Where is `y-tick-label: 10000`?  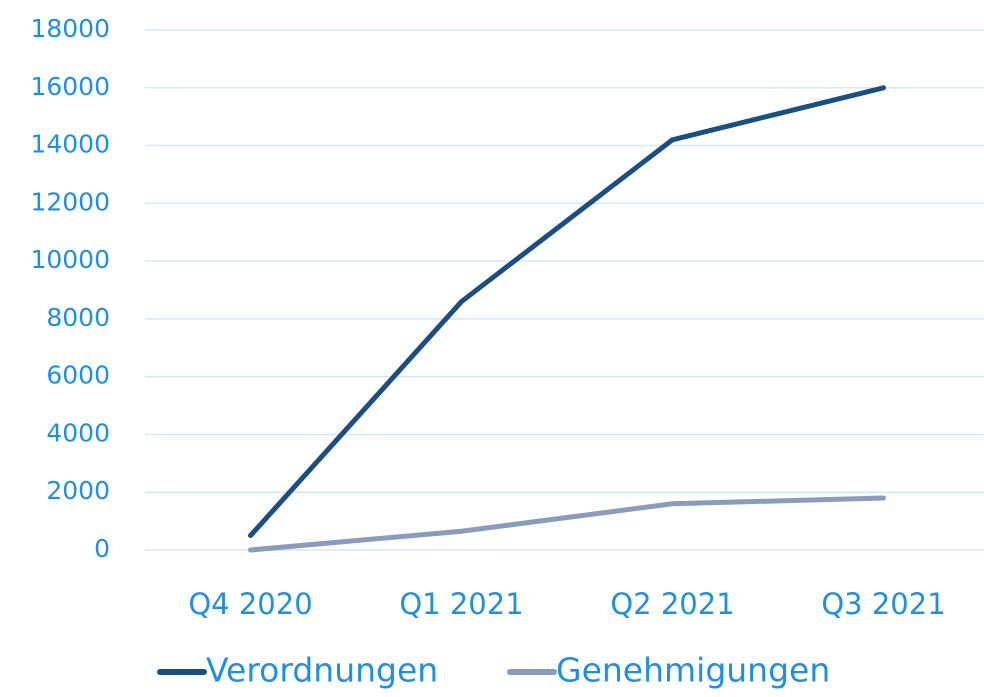
y-tick-label: 10000 is located at coordinates (70, 259).